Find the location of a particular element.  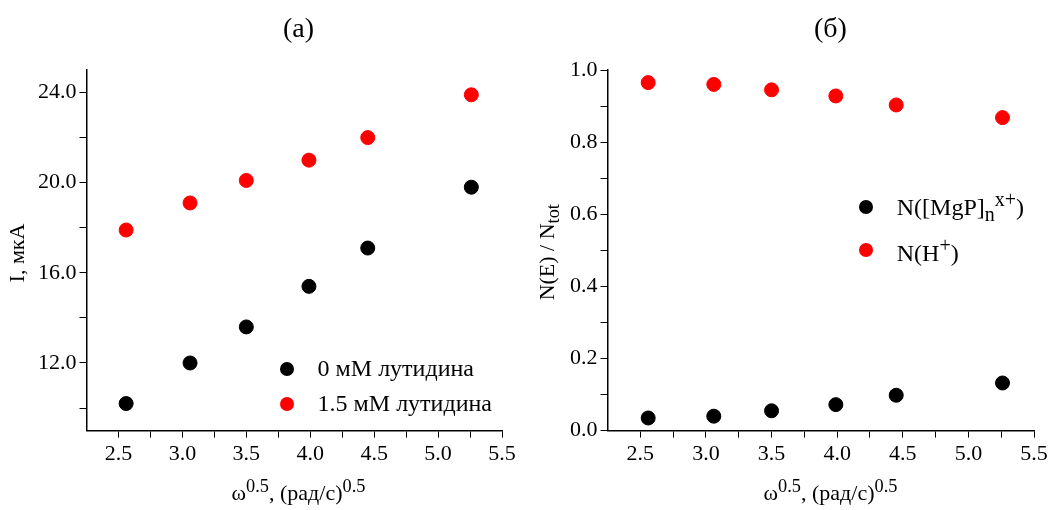

y-tick-label: 0.0 is located at coordinates (584, 429).